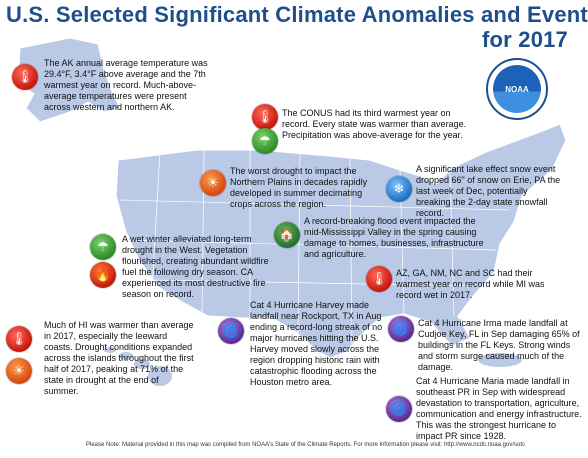 This screenshot has width=588, height=458. I want to click on snow-icon: ❄, so click(399, 189).